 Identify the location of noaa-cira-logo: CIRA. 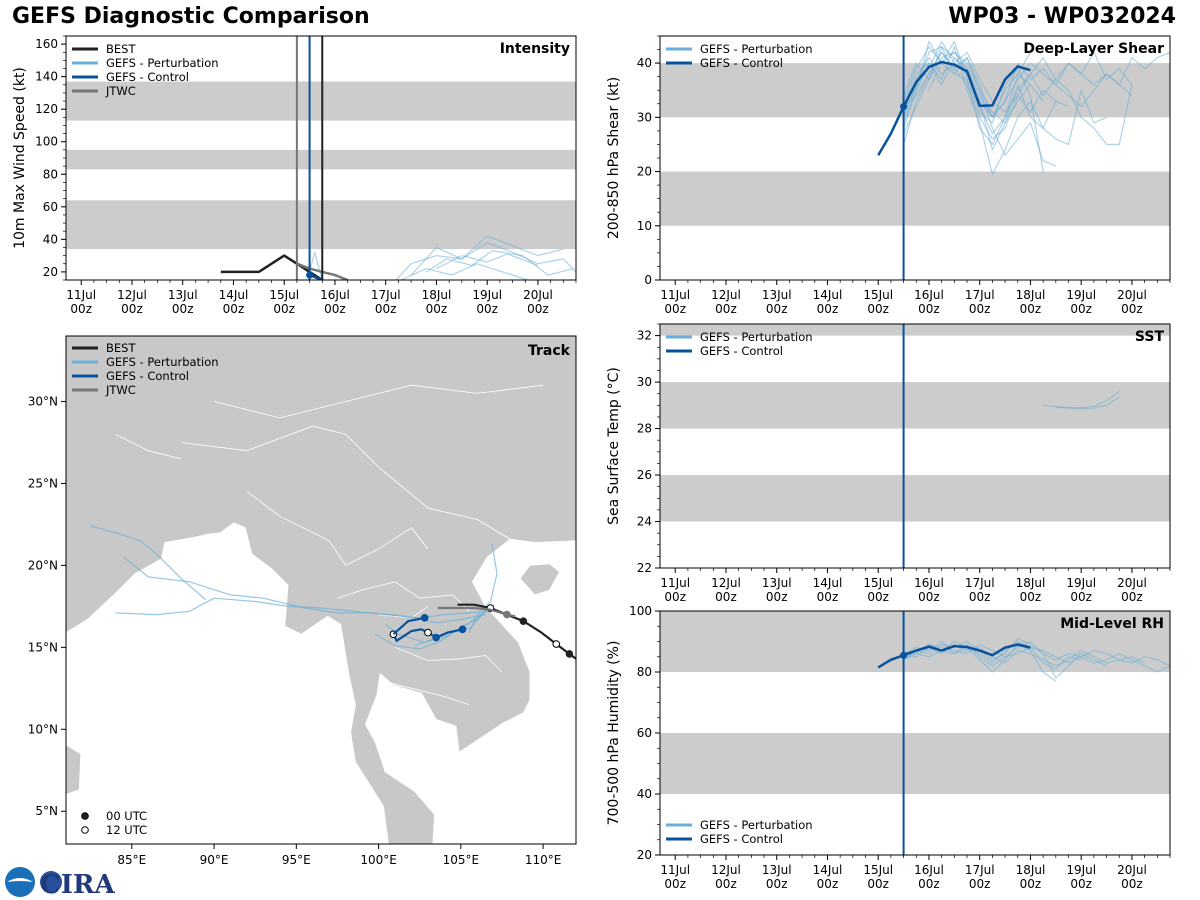
(60, 883).